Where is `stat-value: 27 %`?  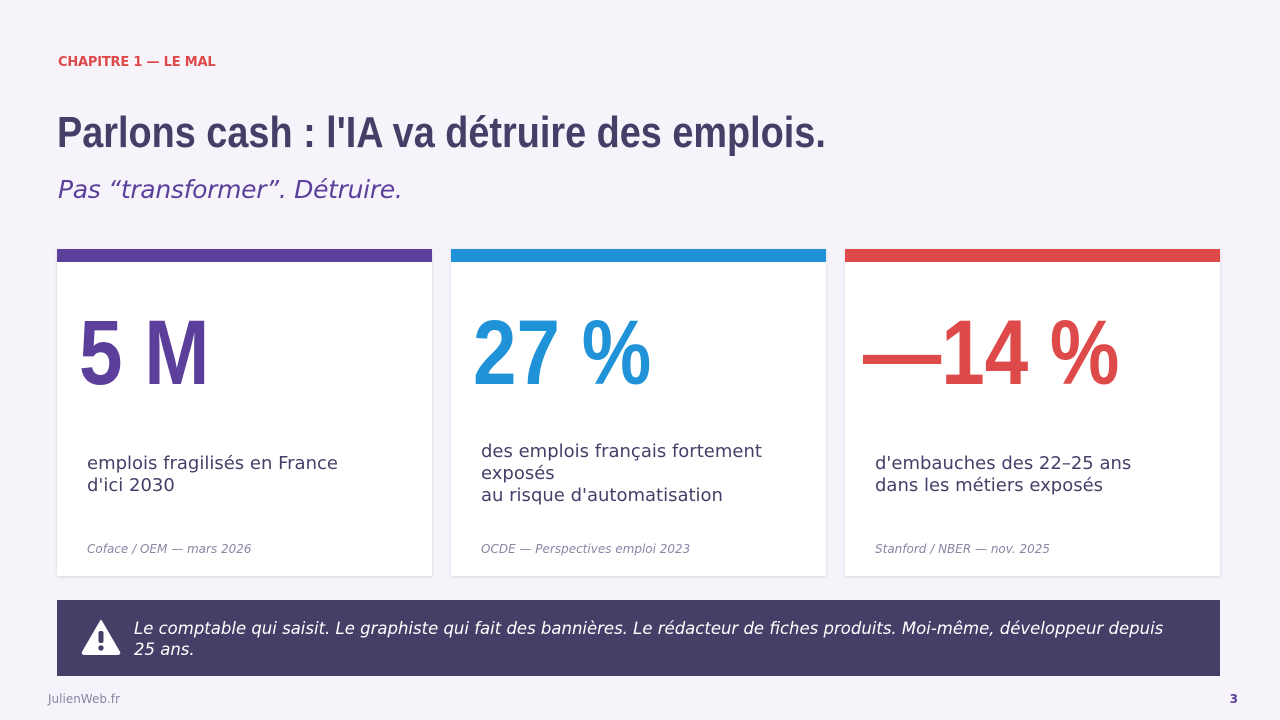 stat-value: 27 % is located at coordinates (562, 353).